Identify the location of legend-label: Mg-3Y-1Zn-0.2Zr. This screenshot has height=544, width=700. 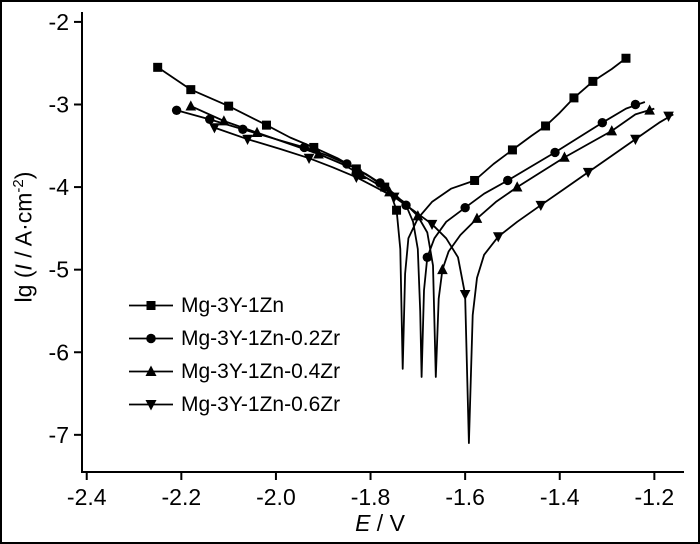
(261, 338).